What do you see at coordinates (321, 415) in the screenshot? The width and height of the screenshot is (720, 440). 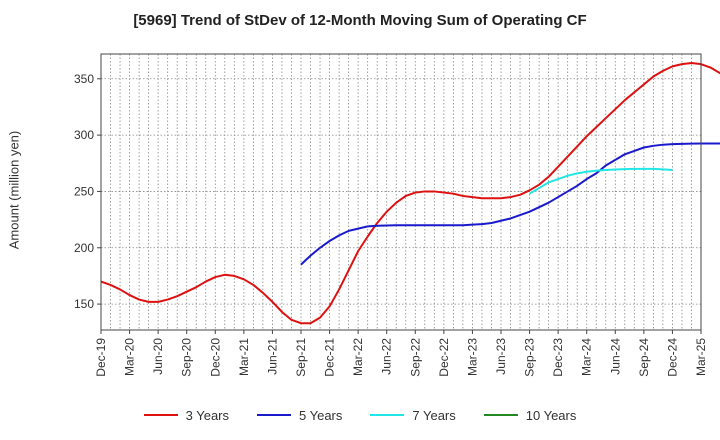 I see `legend-label: 5 Years` at bounding box center [321, 415].